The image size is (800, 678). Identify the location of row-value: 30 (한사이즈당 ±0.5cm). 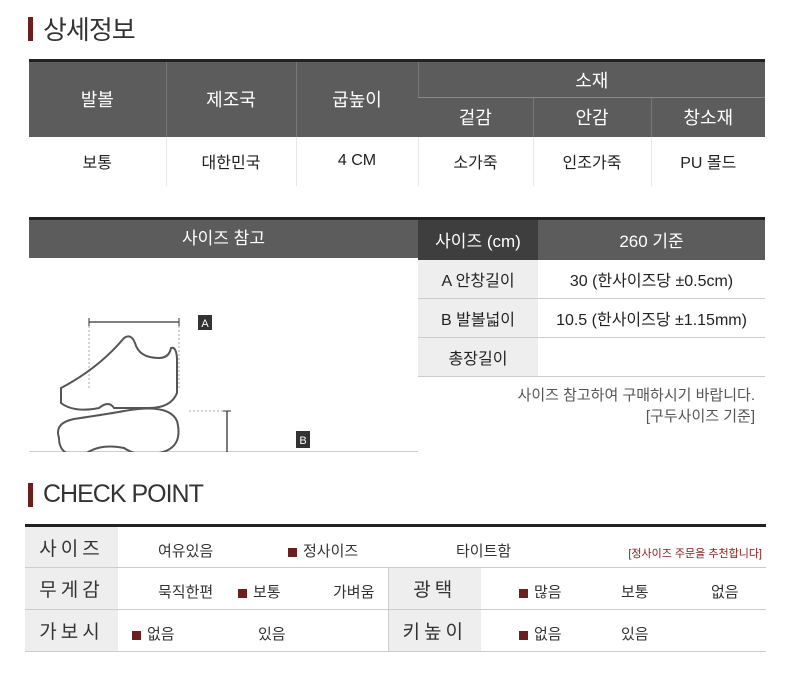
(651, 279).